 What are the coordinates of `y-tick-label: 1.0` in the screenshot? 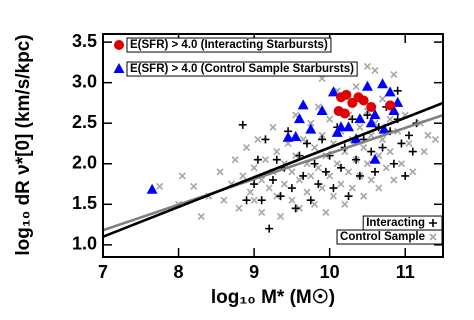 It's located at (84, 244).